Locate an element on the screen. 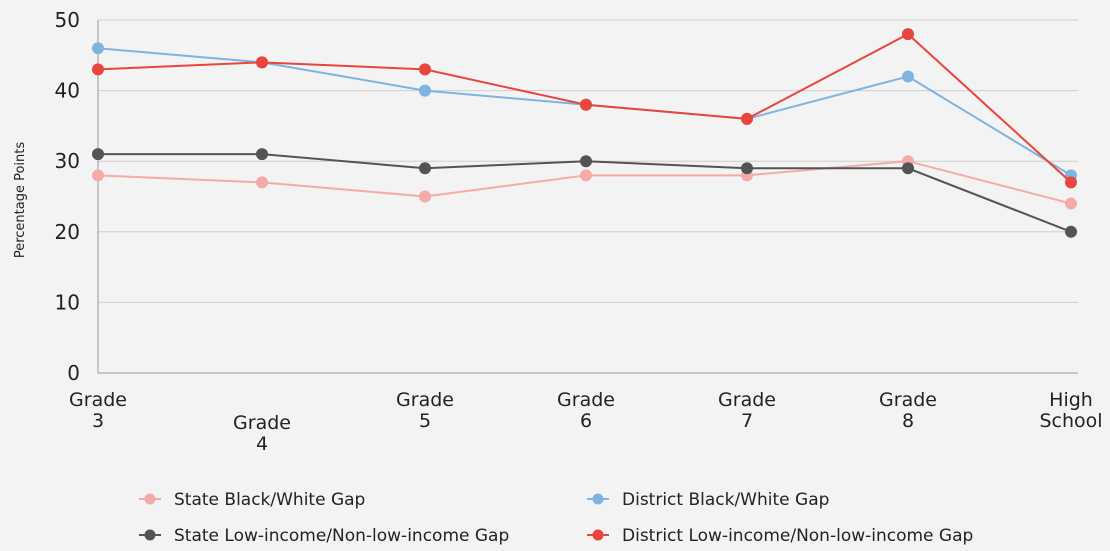 The height and width of the screenshot is (551, 1110). y-tick-label: 10 is located at coordinates (67, 302).